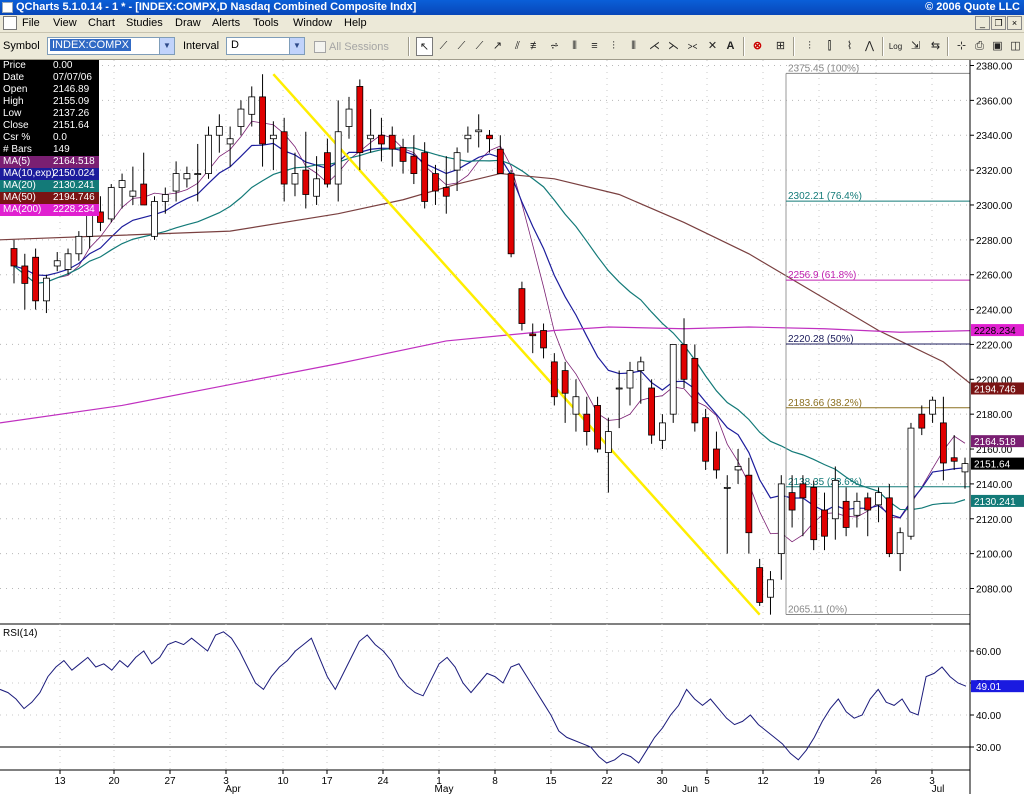 The image size is (1024, 794). Describe the element at coordinates (997, 46) in the screenshot. I see `layout-icon: ▣` at that location.